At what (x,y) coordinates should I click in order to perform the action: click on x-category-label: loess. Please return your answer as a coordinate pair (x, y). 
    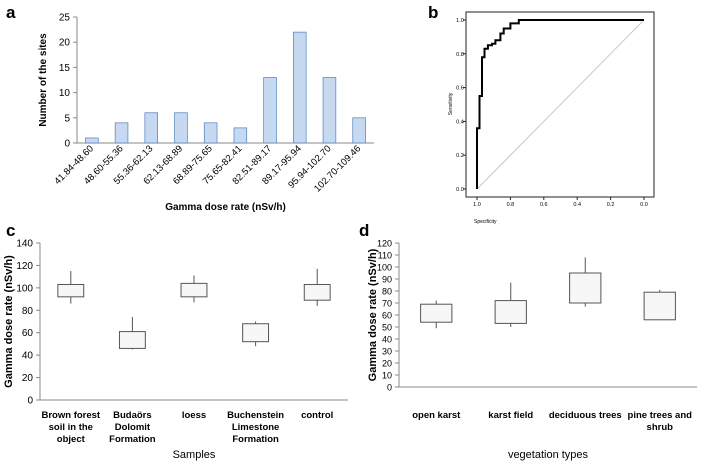
    Looking at the image, I should click on (194, 415).